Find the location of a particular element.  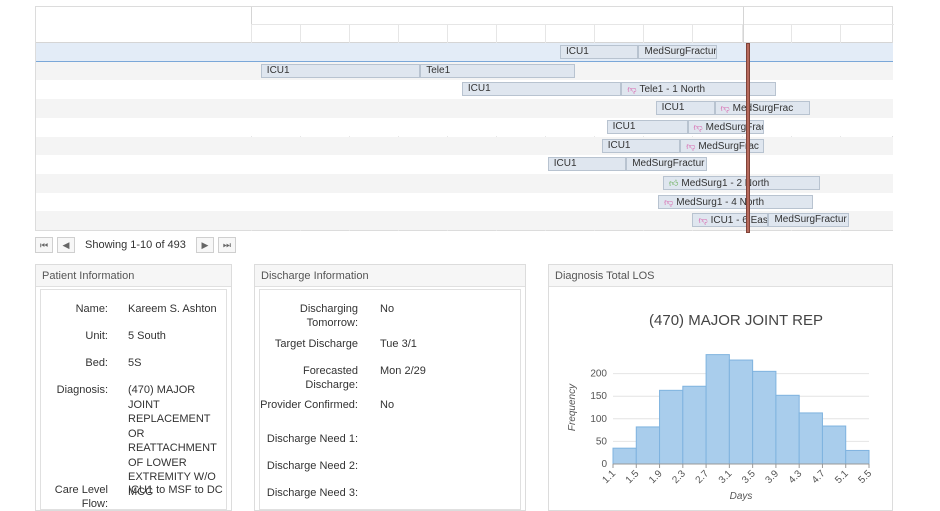

field-label: Target Discharge is located at coordinates (316, 344).